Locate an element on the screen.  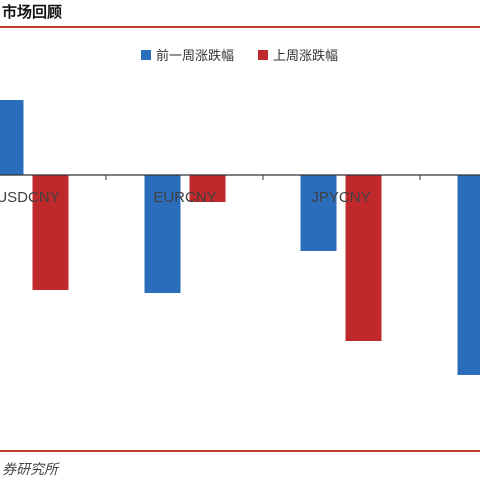
legend-label-1: 前一周涨跌幅 is located at coordinates (195, 56).